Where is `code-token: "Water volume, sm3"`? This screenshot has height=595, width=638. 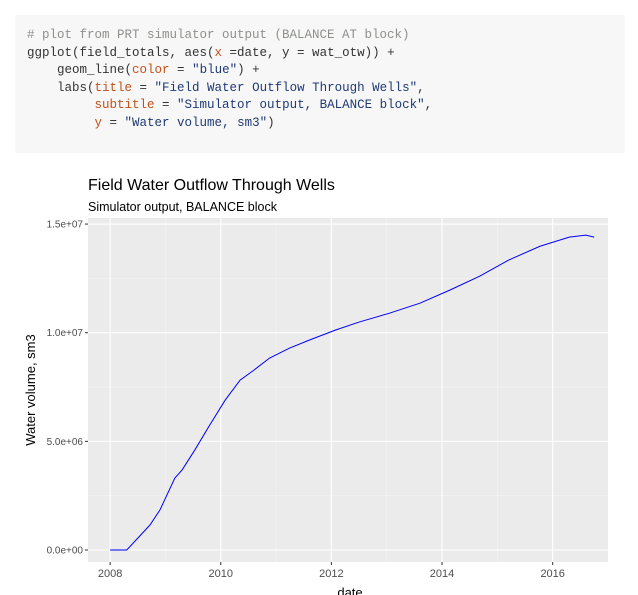 code-token: "Water volume, sm3" is located at coordinates (196, 122).